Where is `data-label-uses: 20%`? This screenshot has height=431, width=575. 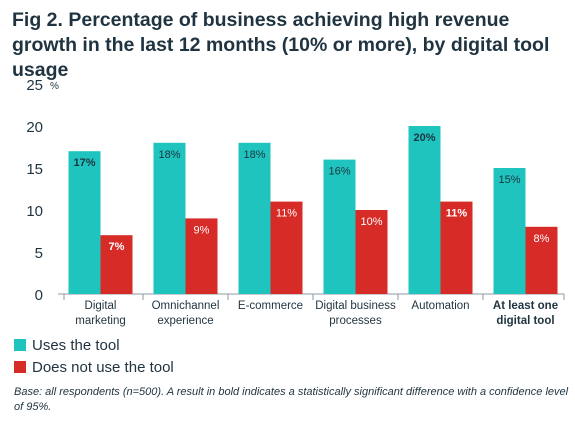
data-label-uses: 20% is located at coordinates (424, 138).